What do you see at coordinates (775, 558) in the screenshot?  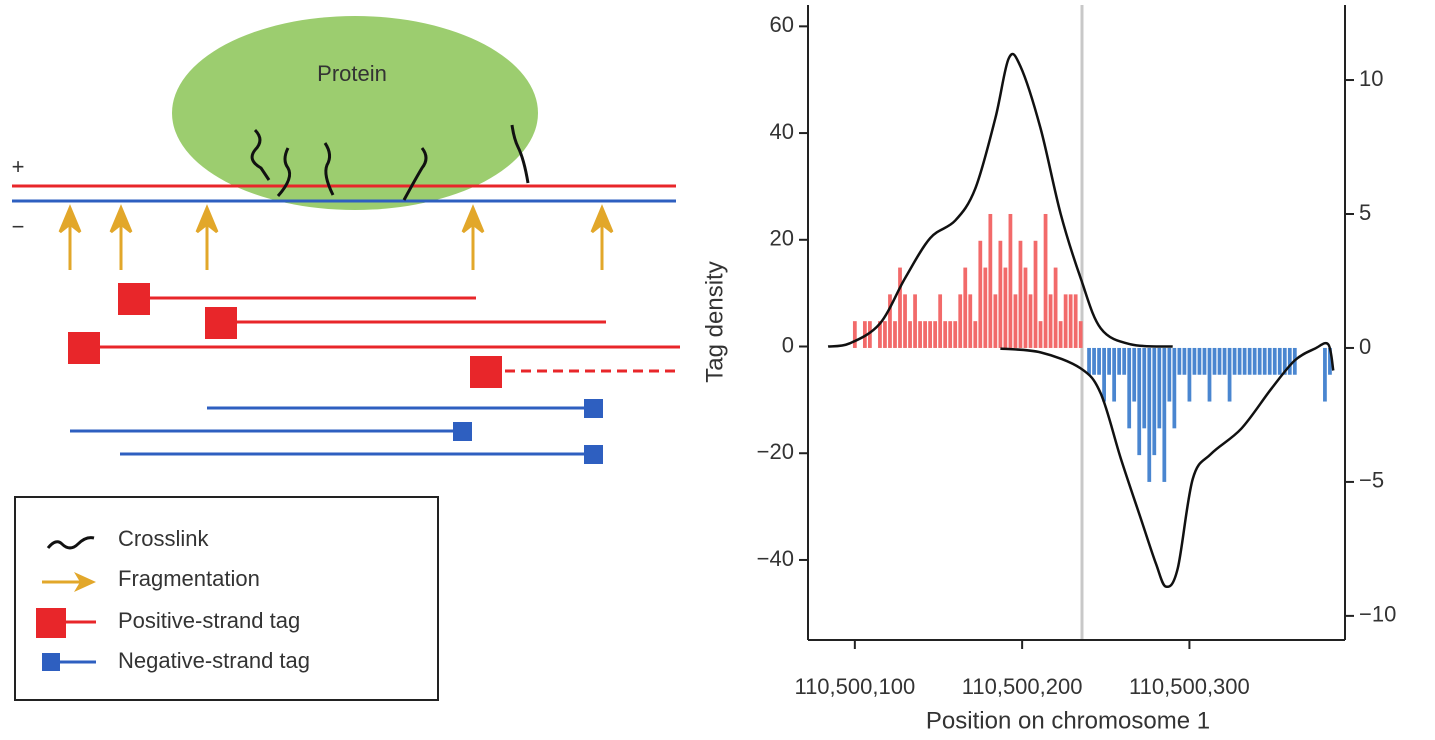 I see `y-tick-label: −40` at bounding box center [775, 558].